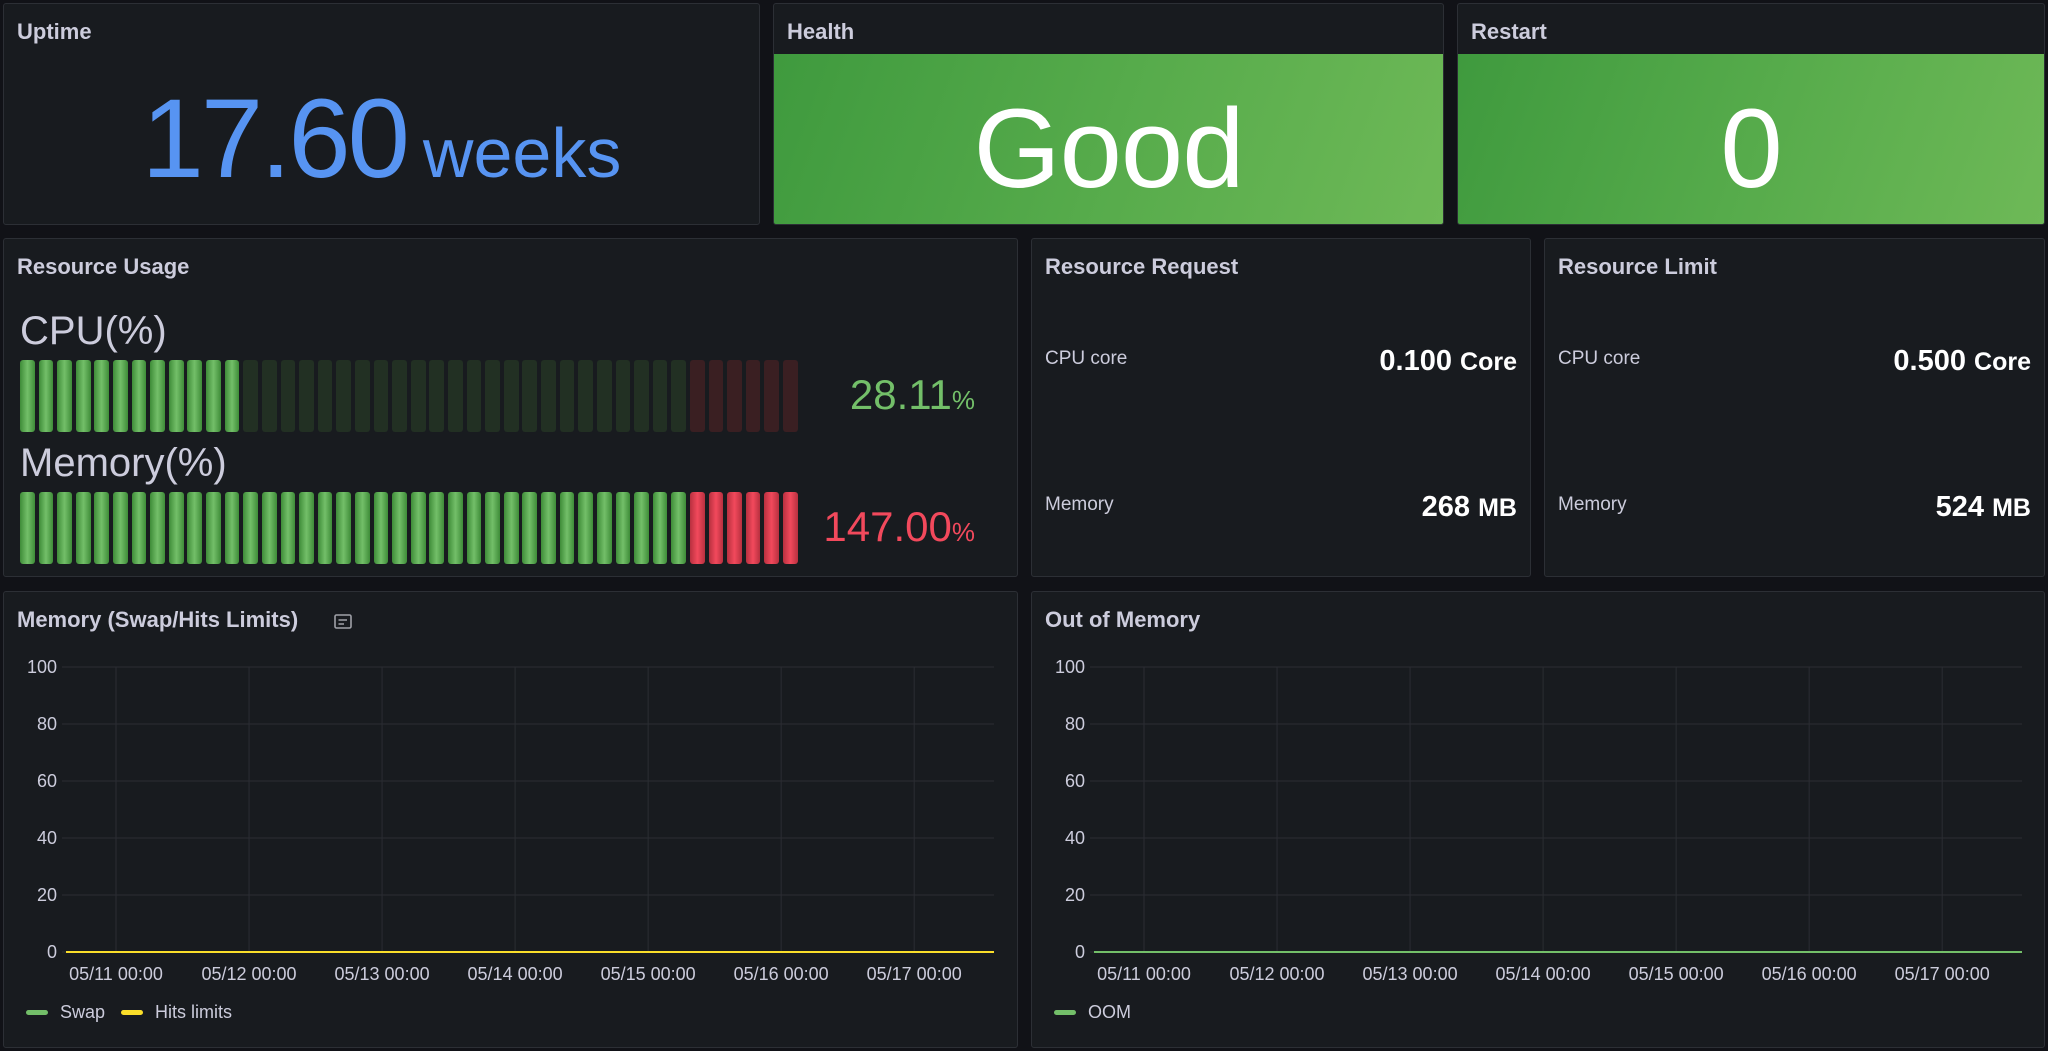 The image size is (2048, 1051). What do you see at coordinates (1469, 507) in the screenshot?
I see `memory-value: 268 MB` at bounding box center [1469, 507].